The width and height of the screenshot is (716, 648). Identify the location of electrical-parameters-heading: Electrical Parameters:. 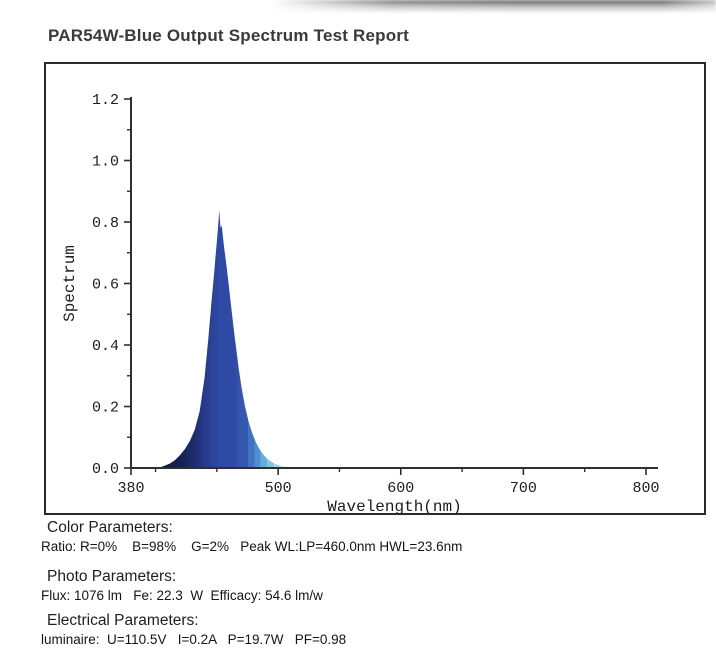
(123, 620).